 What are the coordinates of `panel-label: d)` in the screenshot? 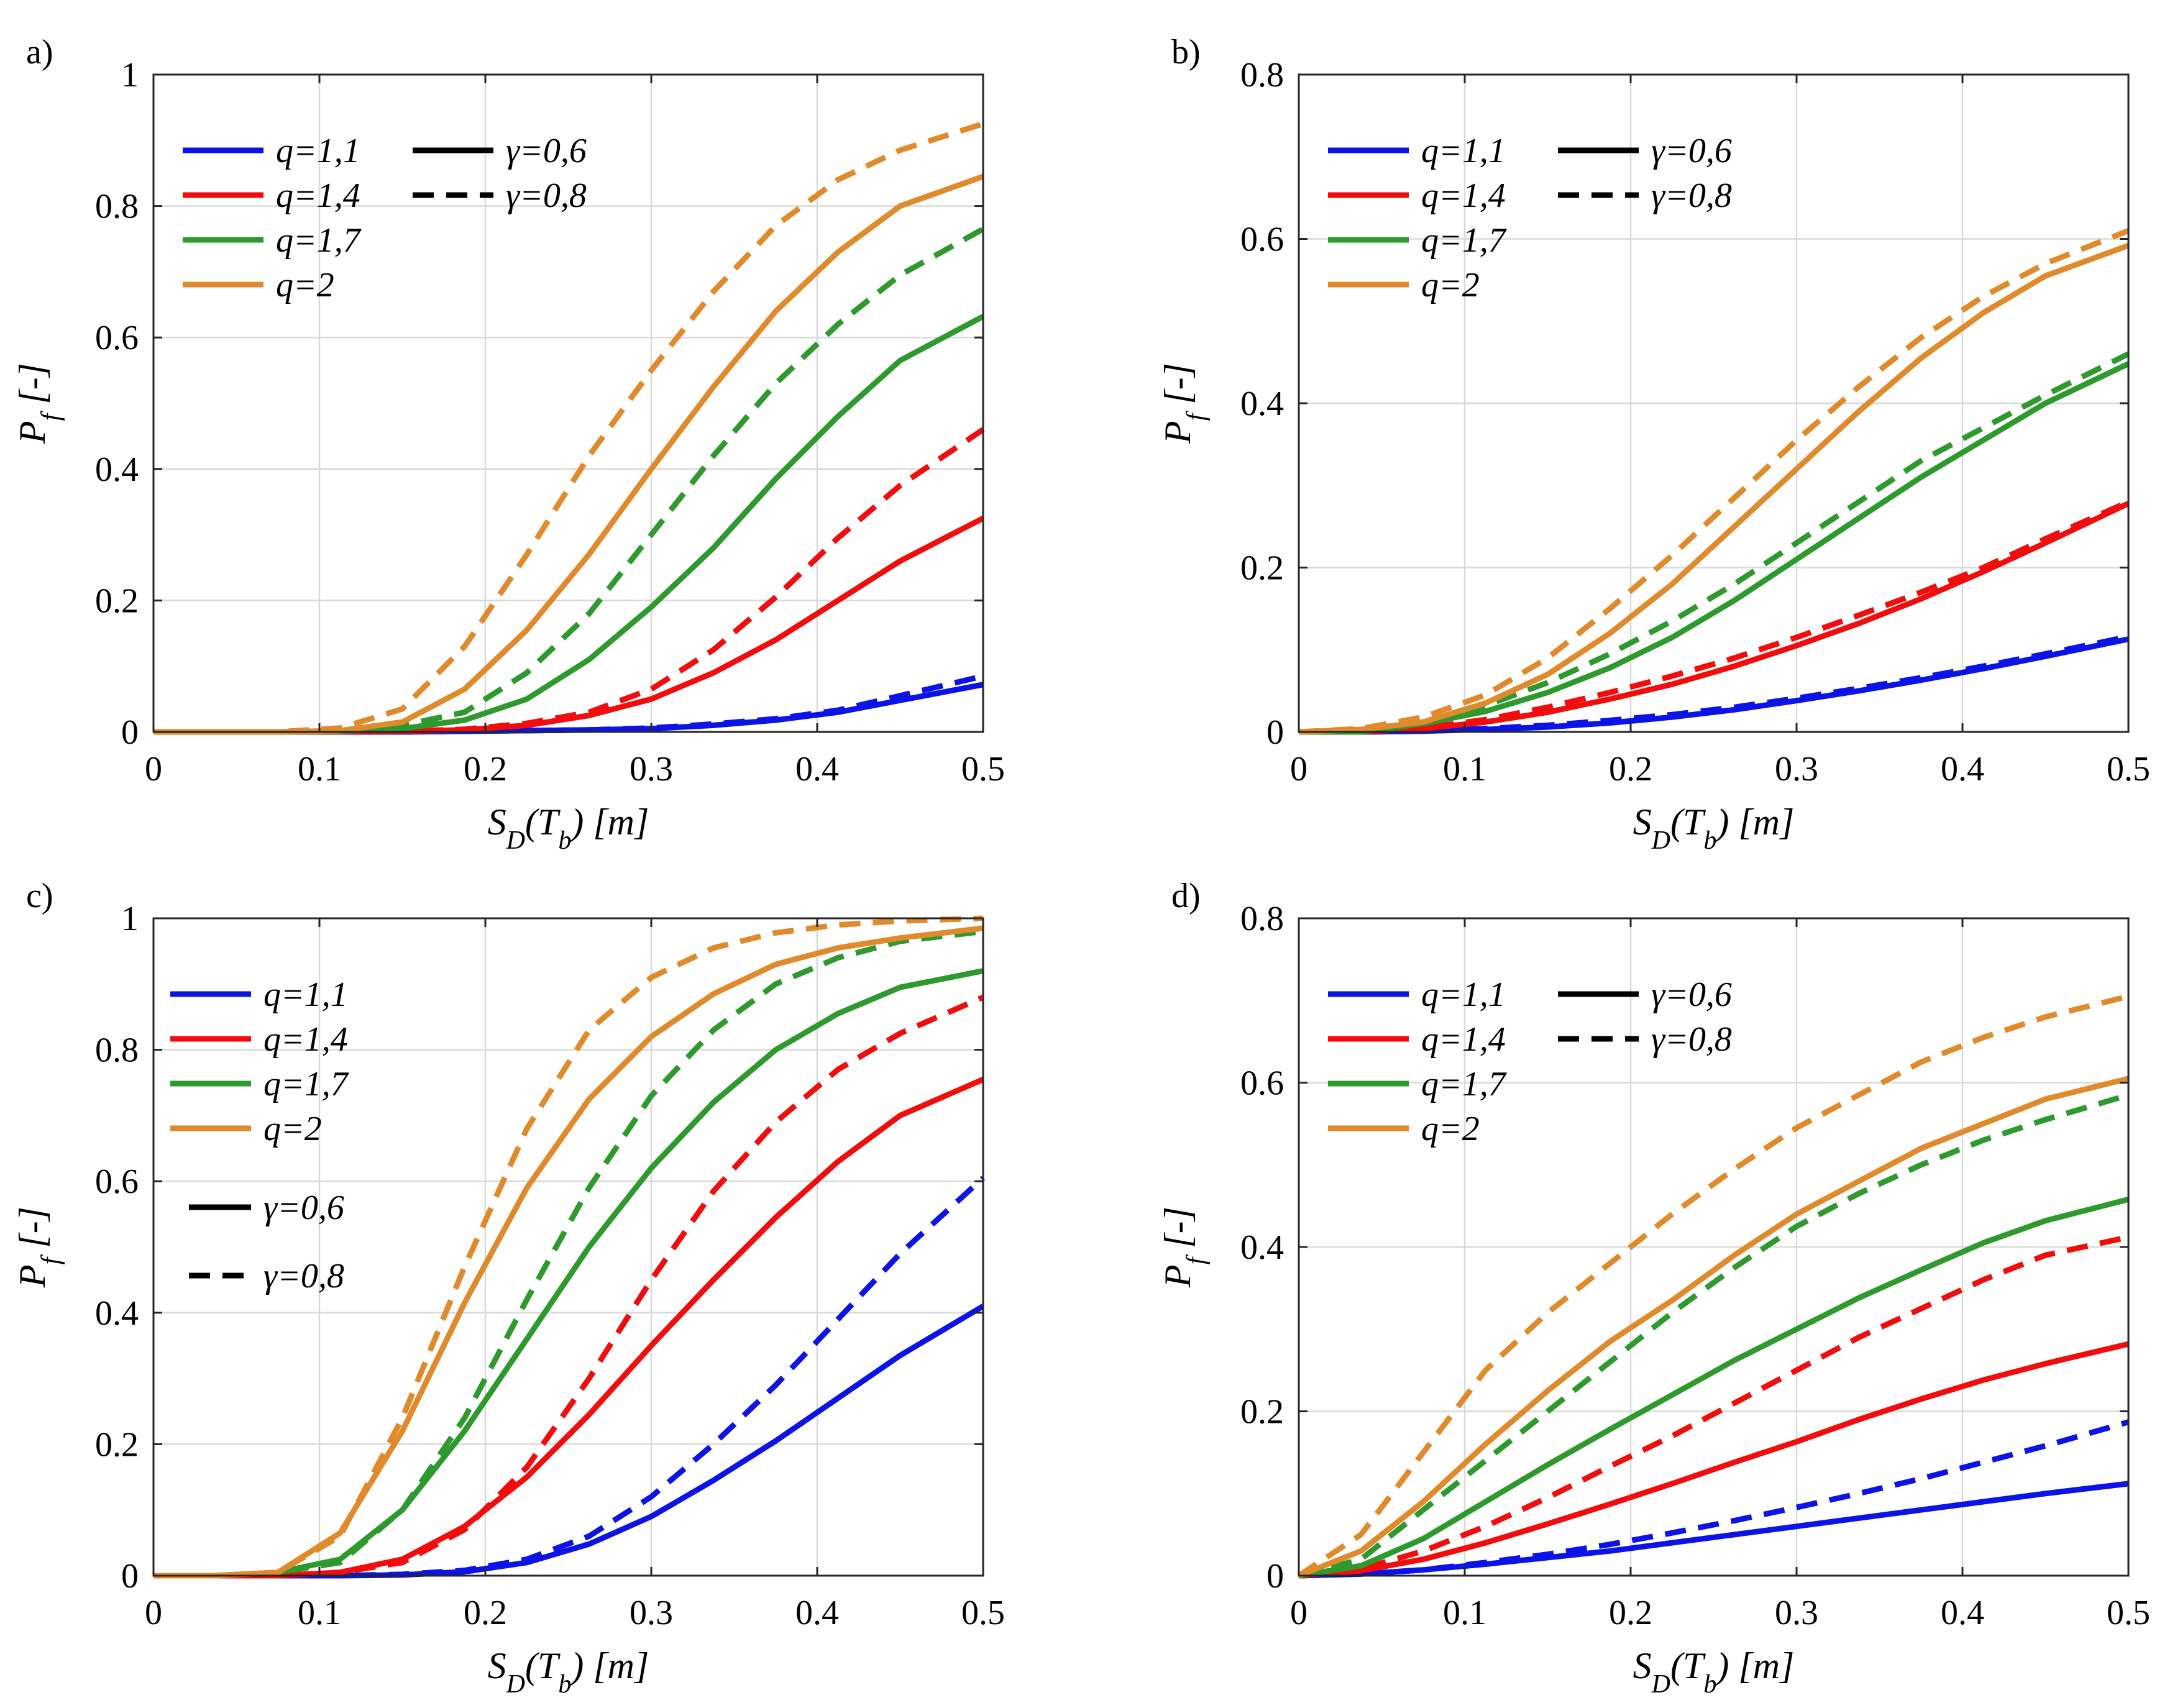 It's located at (1186, 896).